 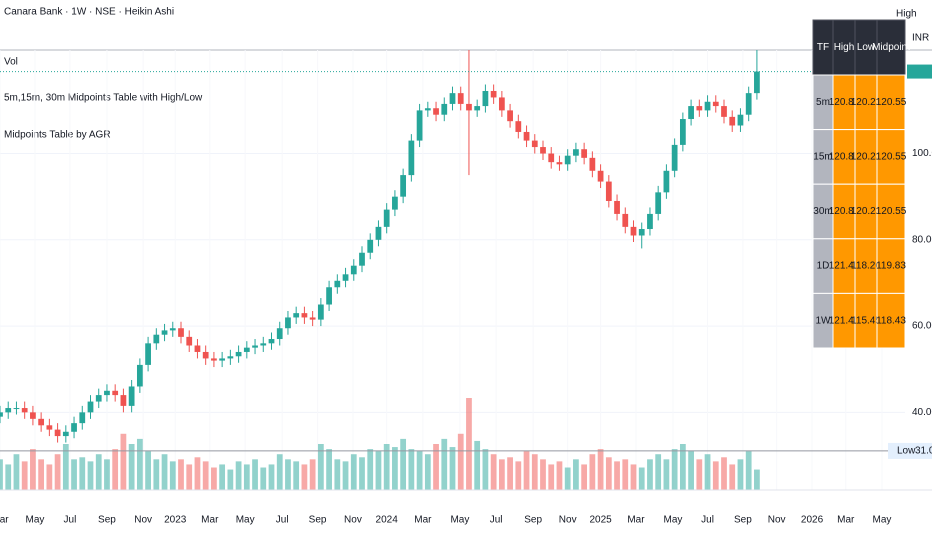 What do you see at coordinates (387, 520) in the screenshot?
I see `x-tick-label: 2024` at bounding box center [387, 520].